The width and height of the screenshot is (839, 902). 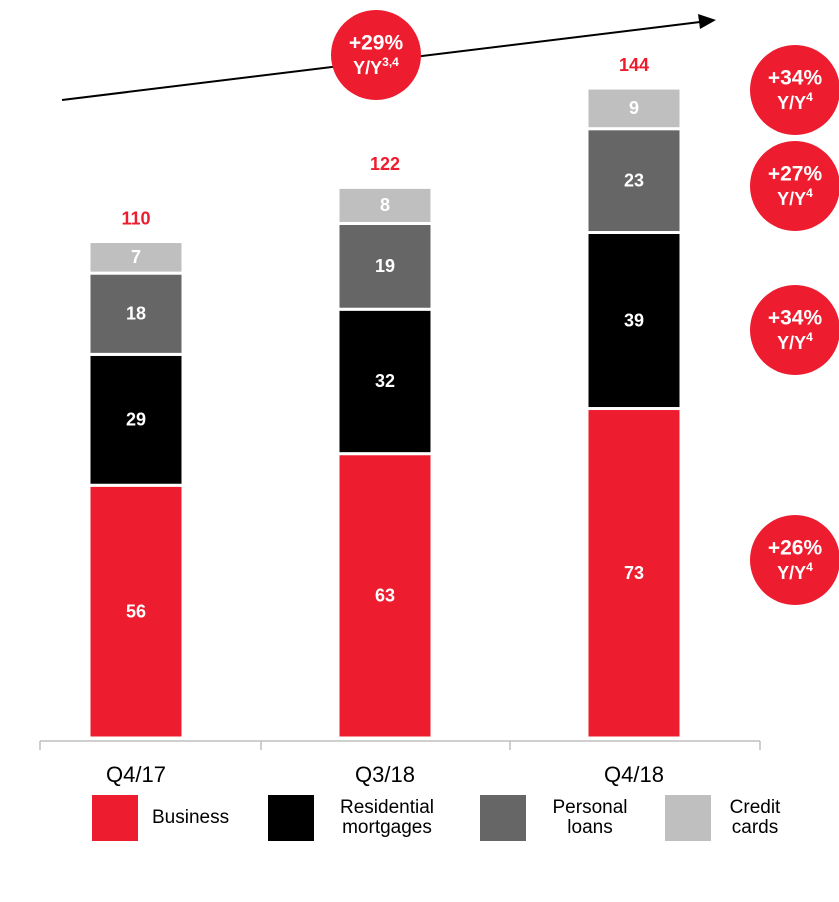 I want to click on data-label: 8, so click(x=385, y=205).